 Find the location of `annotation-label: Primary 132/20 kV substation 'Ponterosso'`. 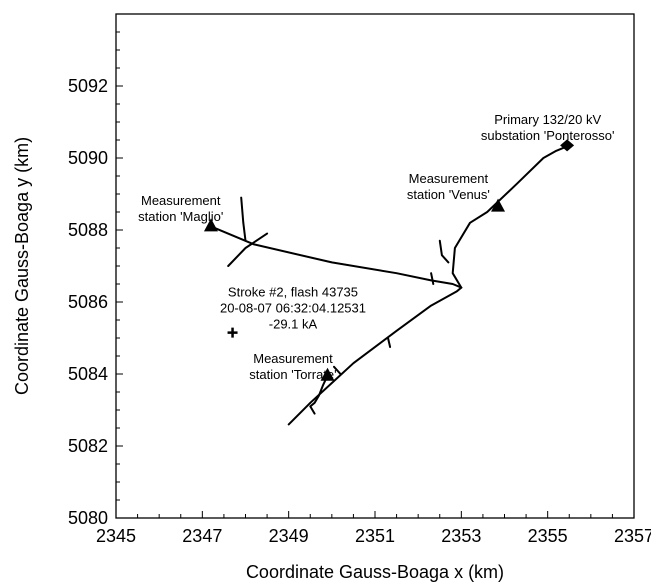

annotation-label: Primary 132/20 kV substation 'Ponterosso' is located at coordinates (548, 127).